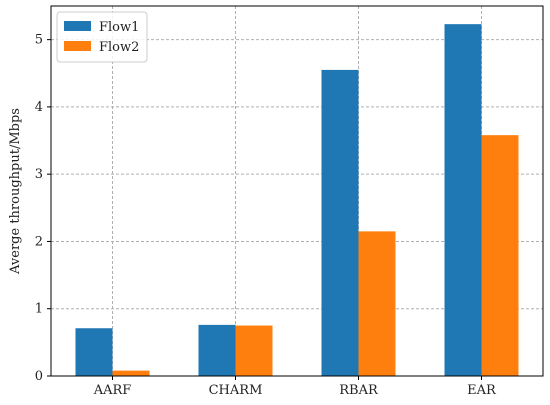 Image resolution: width=550 pixels, height=405 pixels. I want to click on bar-flow2-ear, so click(500, 255).